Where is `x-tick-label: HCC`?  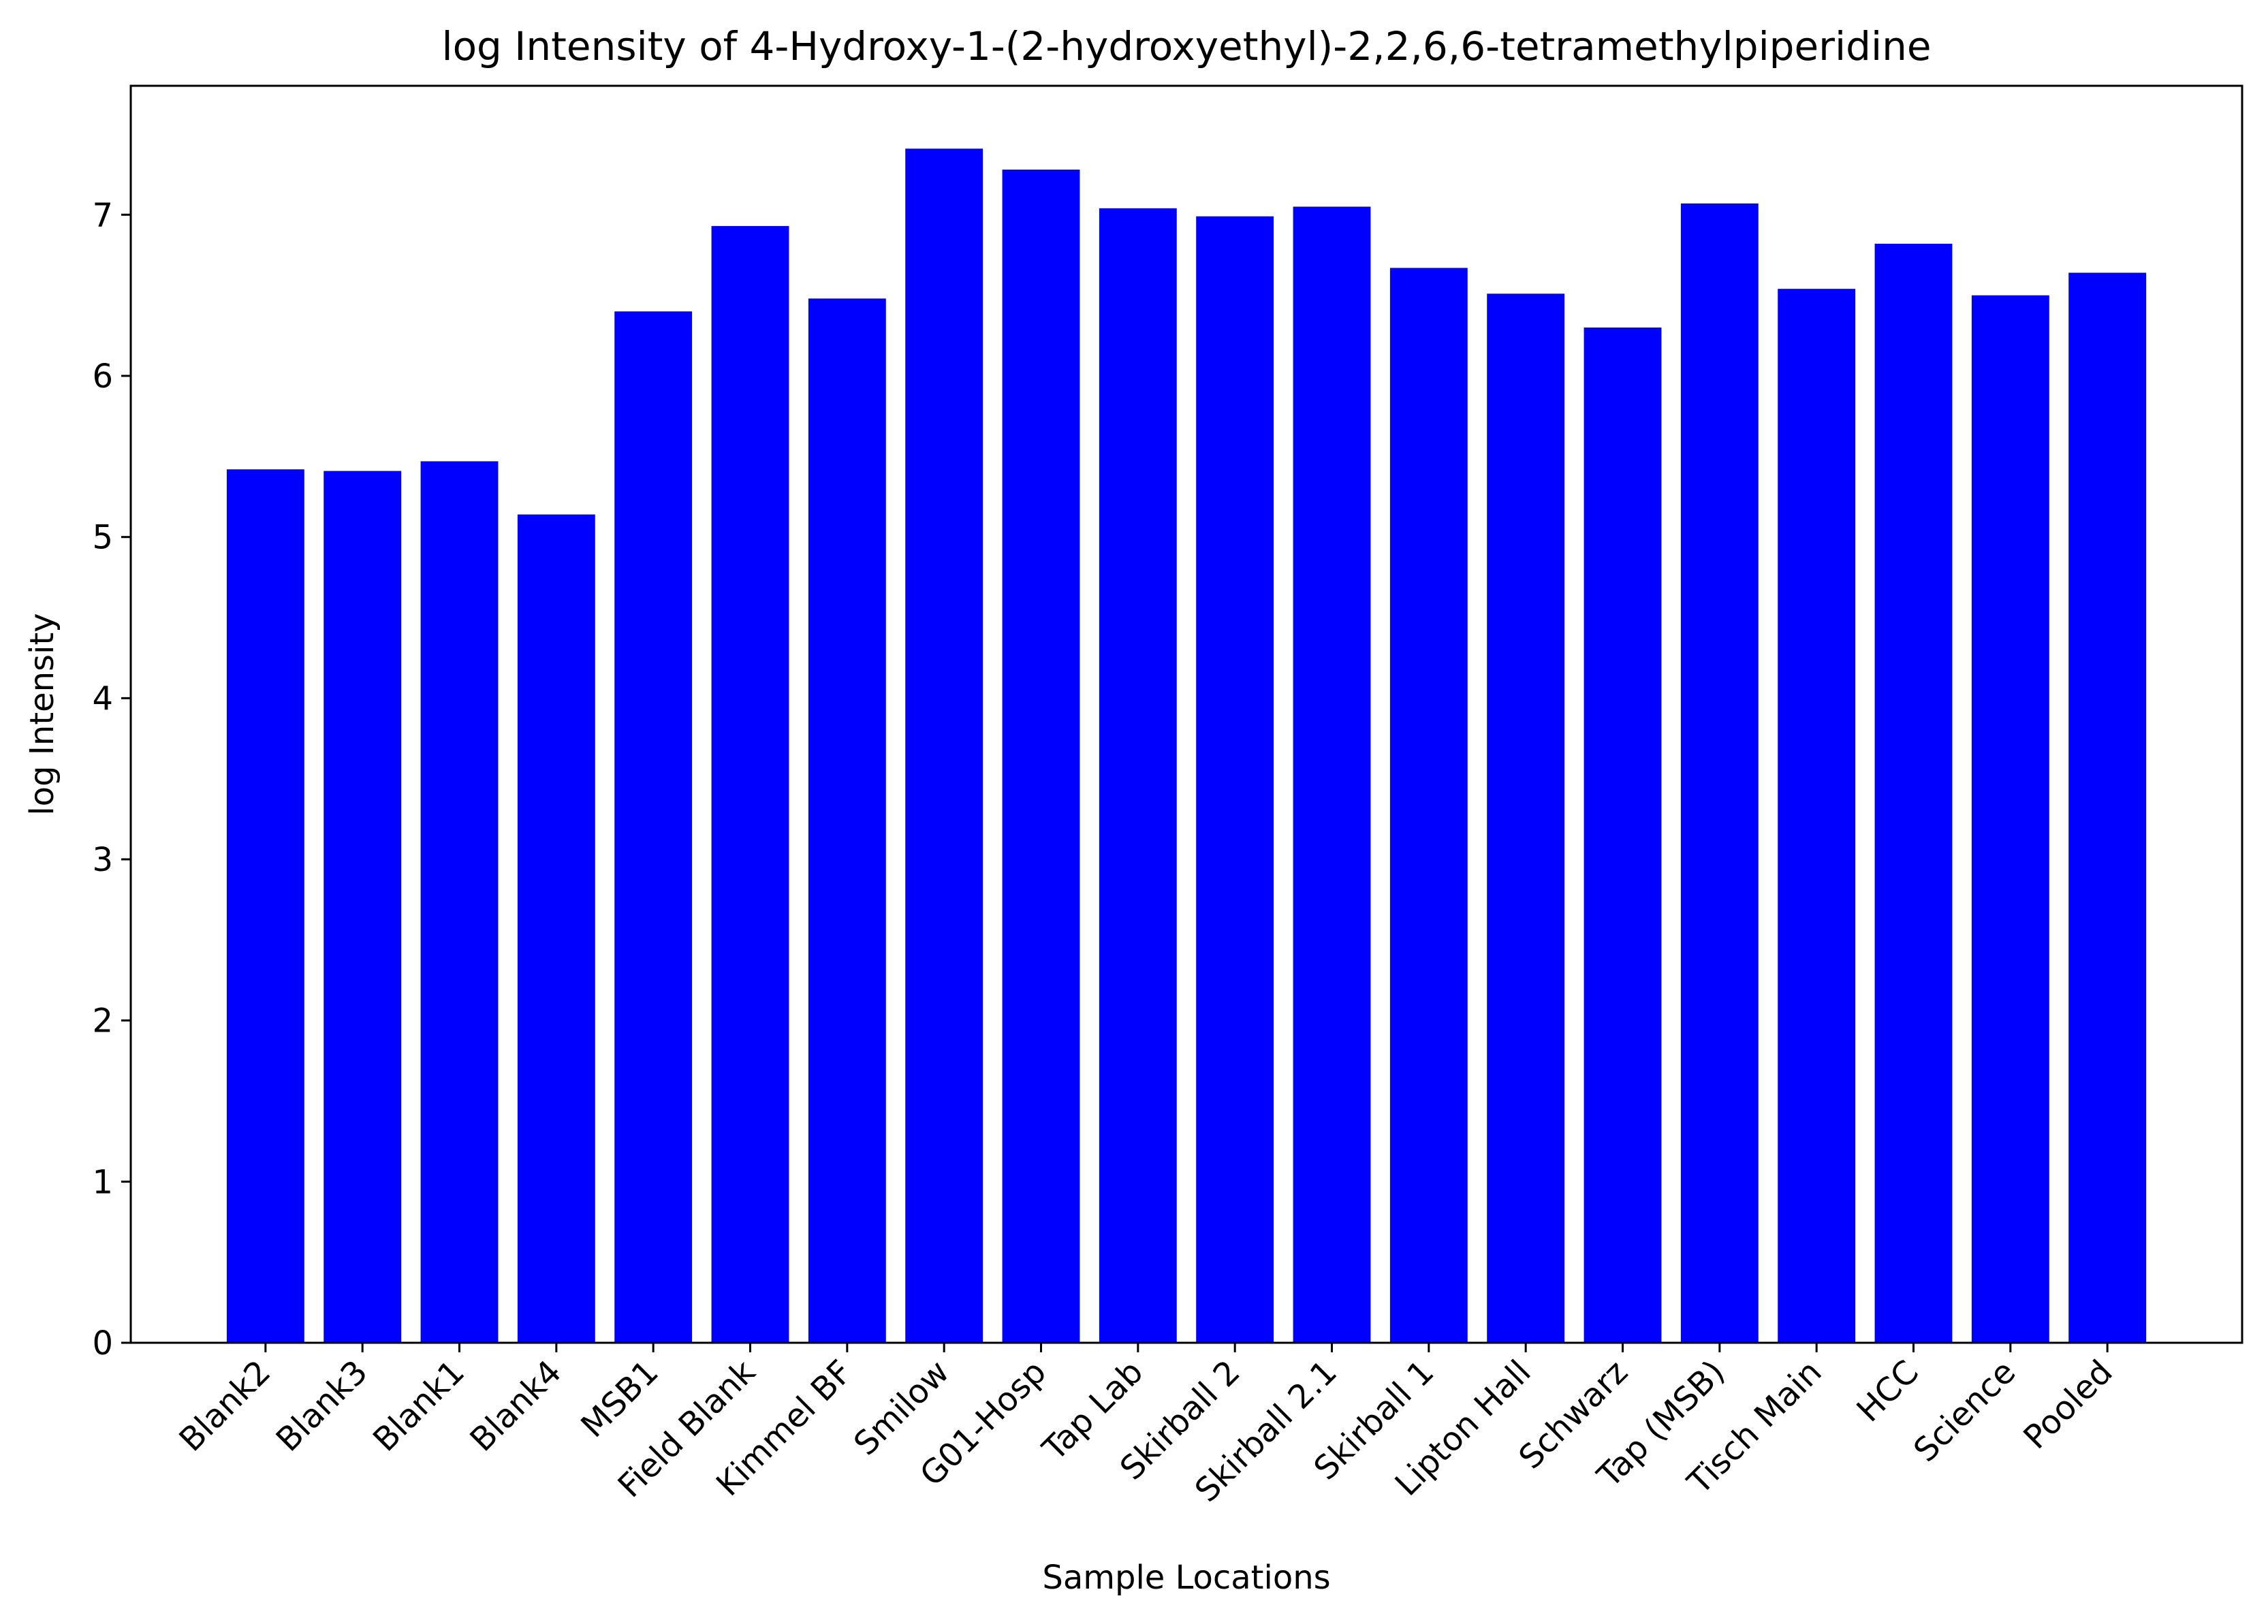 x-tick-label: HCC is located at coordinates (1887, 1391).